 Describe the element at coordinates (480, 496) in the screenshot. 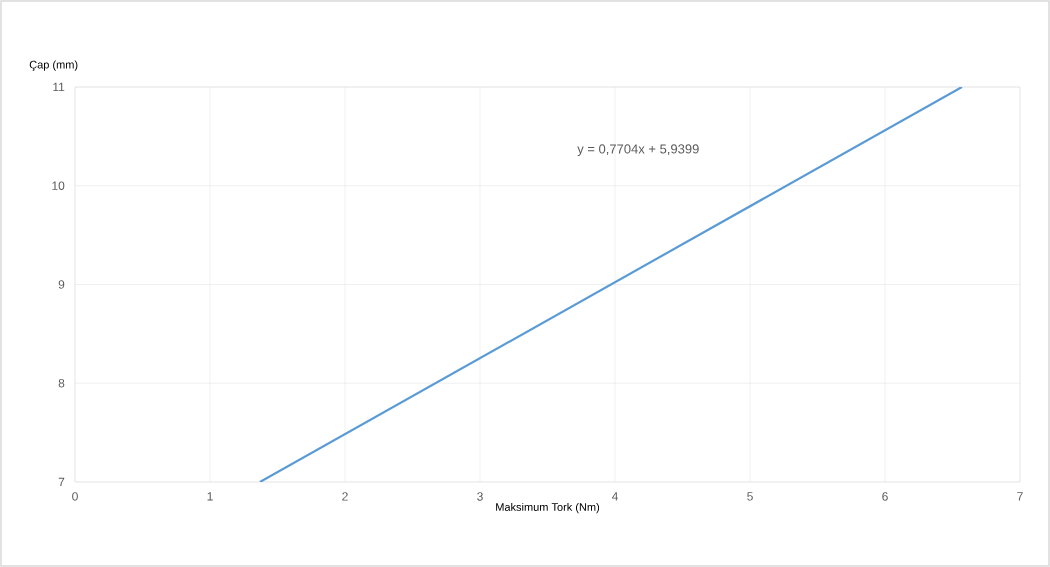

I see `x-tick-label: 3` at that location.